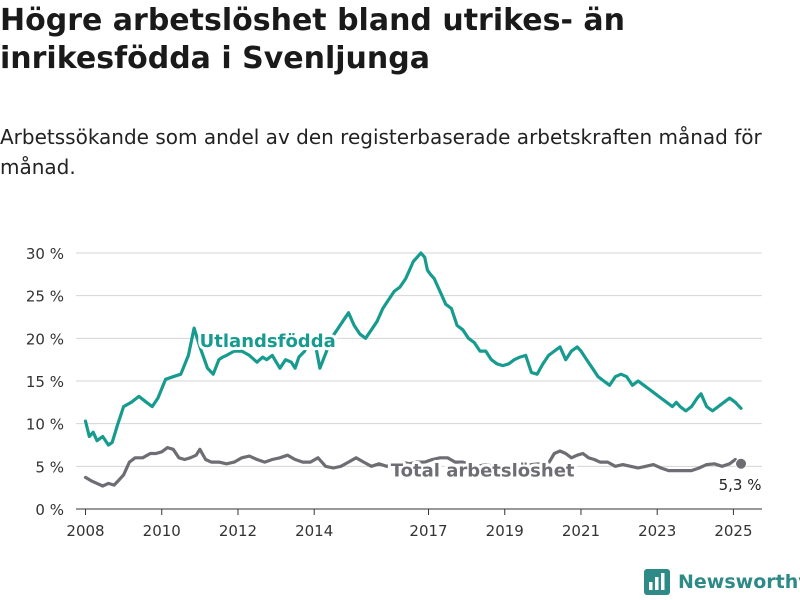 The width and height of the screenshot is (800, 600). Describe the element at coordinates (45, 382) in the screenshot. I see `y-tick-label: 15 %` at that location.